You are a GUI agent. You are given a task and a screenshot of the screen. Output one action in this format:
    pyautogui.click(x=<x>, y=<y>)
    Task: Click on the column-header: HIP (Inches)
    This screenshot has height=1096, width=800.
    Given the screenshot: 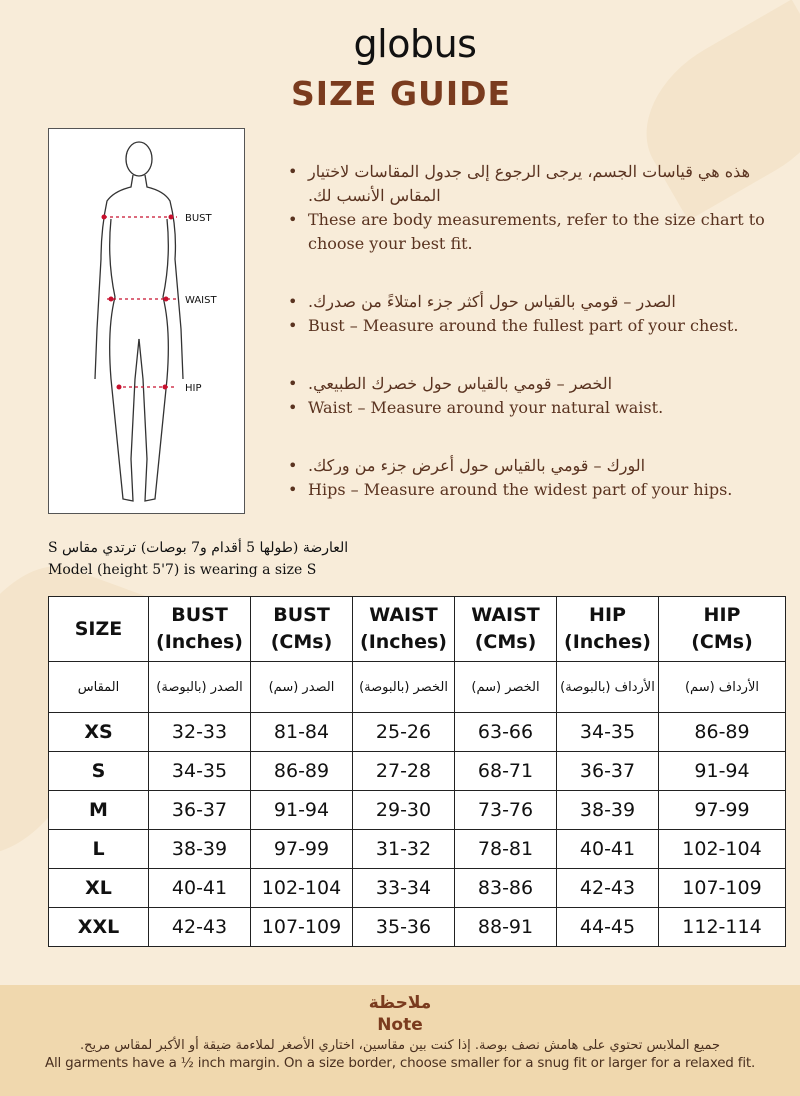 What is the action you would take?
    pyautogui.click(x=607, y=629)
    